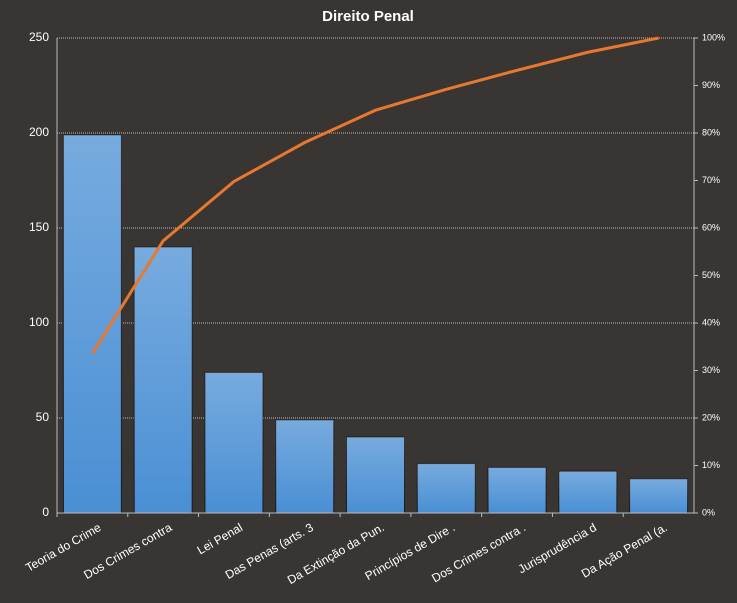 The image size is (737, 603). I want to click on y2-tick-label: 10%, so click(711, 465).